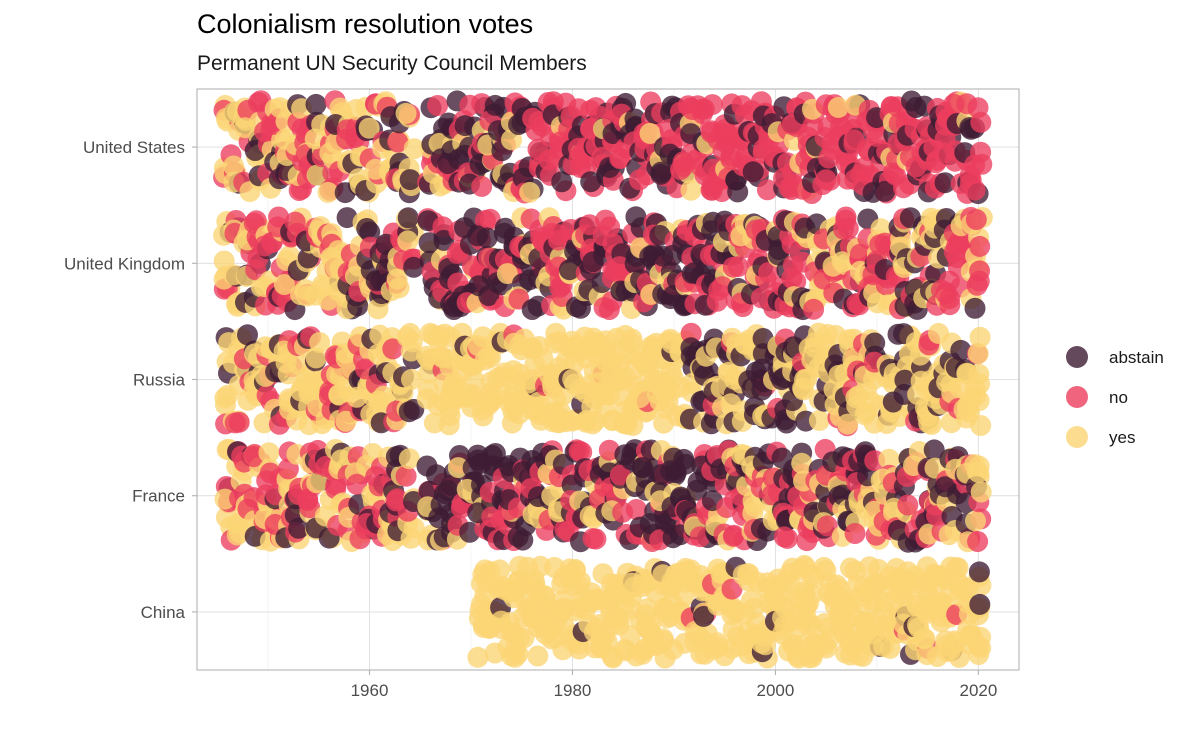 The width and height of the screenshot is (1200, 741). Describe the element at coordinates (392, 63) in the screenshot. I see `chart-subtitle: Permanent UN Security Council Members` at that location.